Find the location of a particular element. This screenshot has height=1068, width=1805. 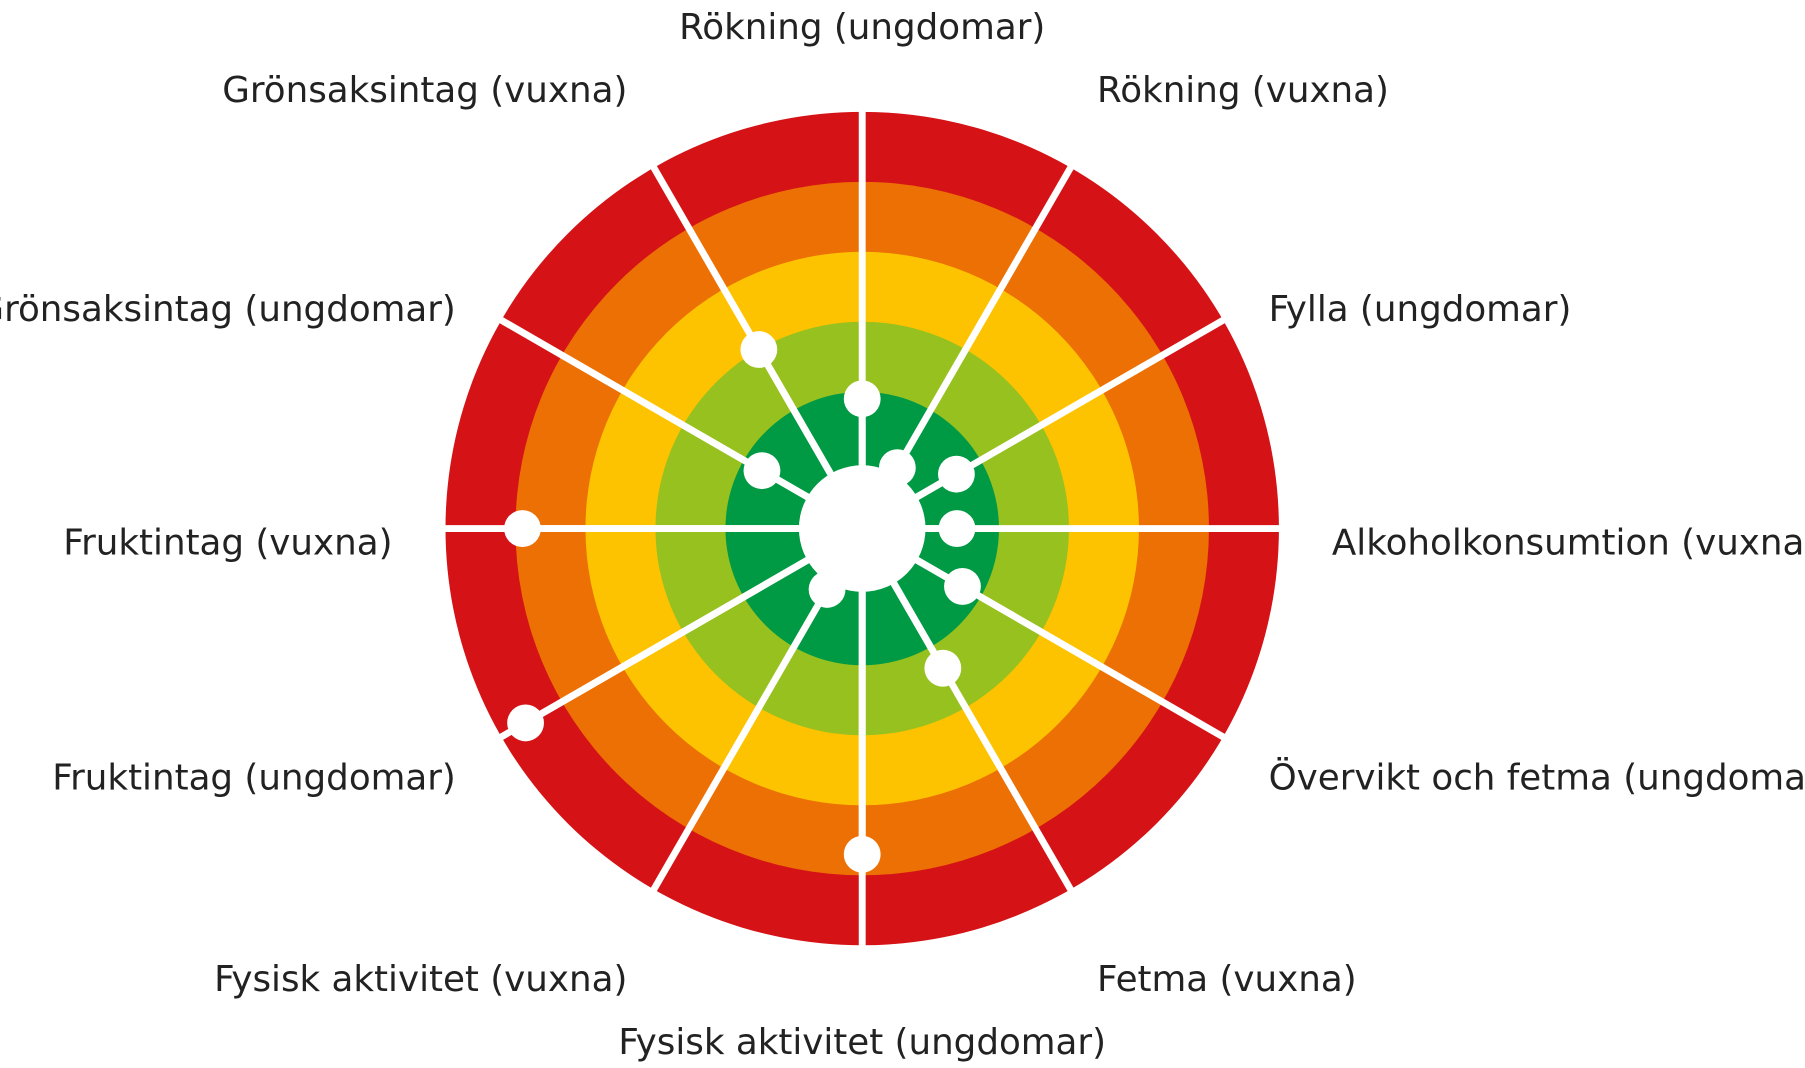

category-label: Fetma (vuxna) is located at coordinates (1227, 979).